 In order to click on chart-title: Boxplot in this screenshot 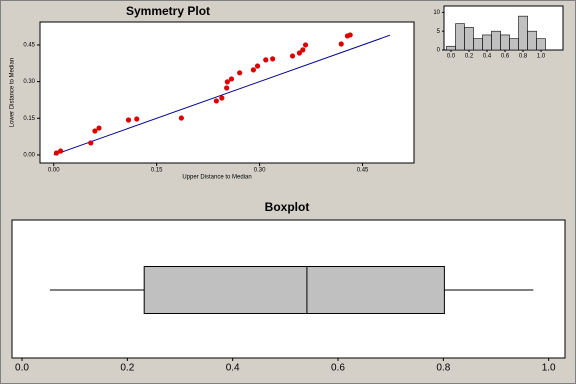, I will do `click(287, 207)`.